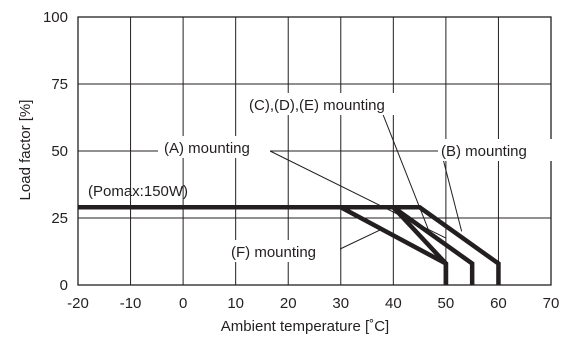  I want to click on b-label-bg, so click(495, 150).